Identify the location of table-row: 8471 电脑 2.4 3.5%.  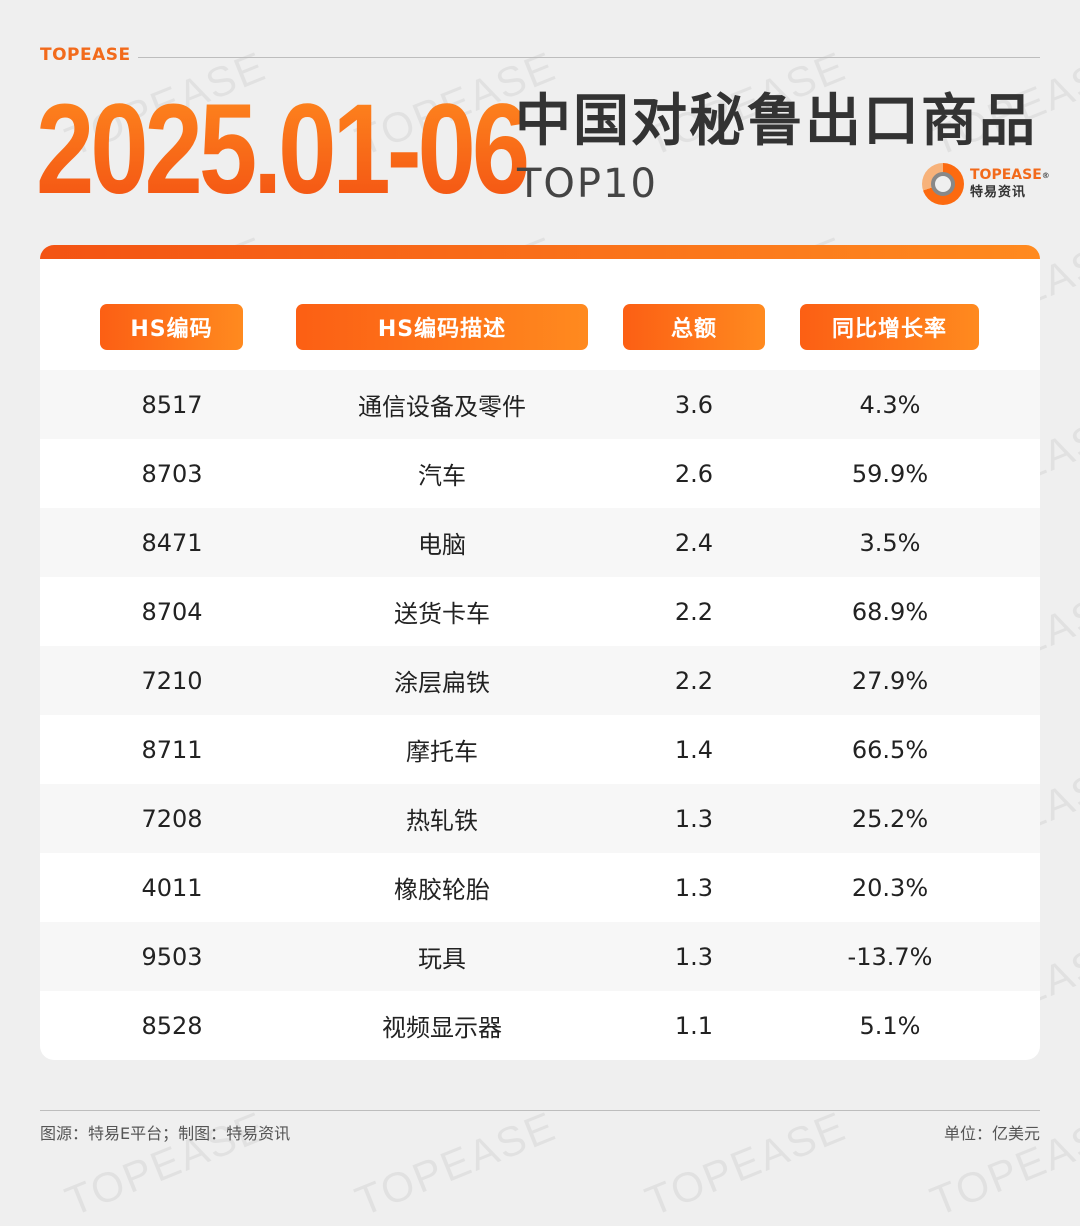
(540, 542).